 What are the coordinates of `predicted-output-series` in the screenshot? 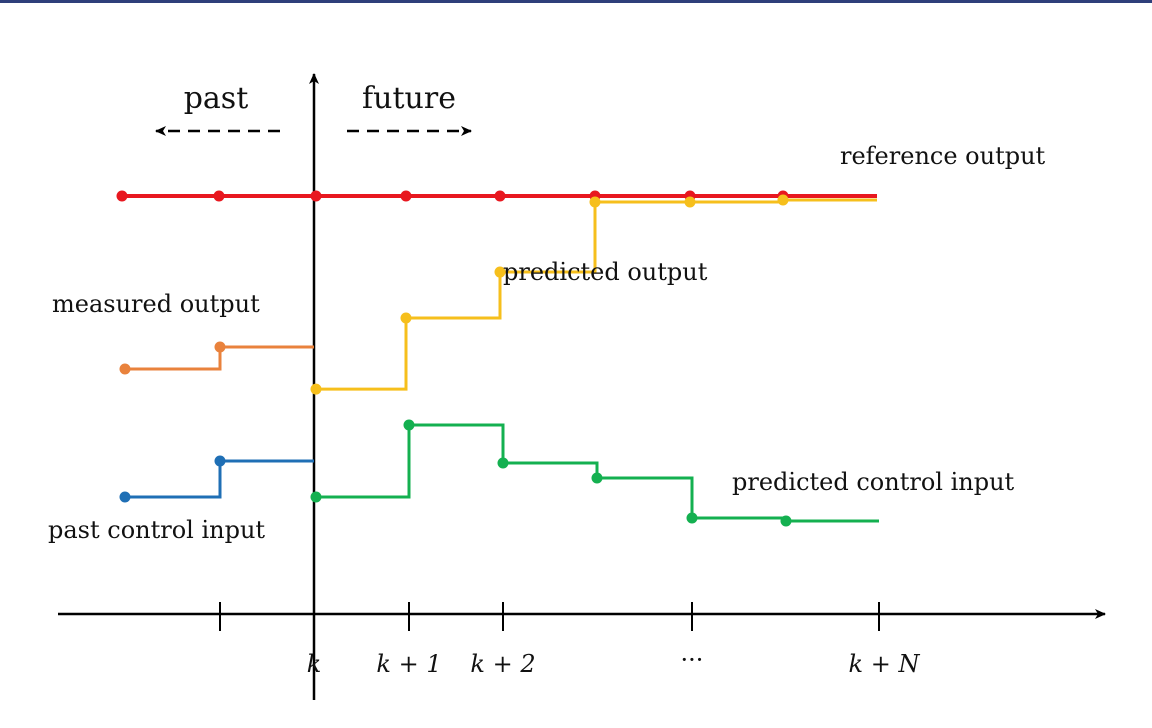 It's located at (593, 294).